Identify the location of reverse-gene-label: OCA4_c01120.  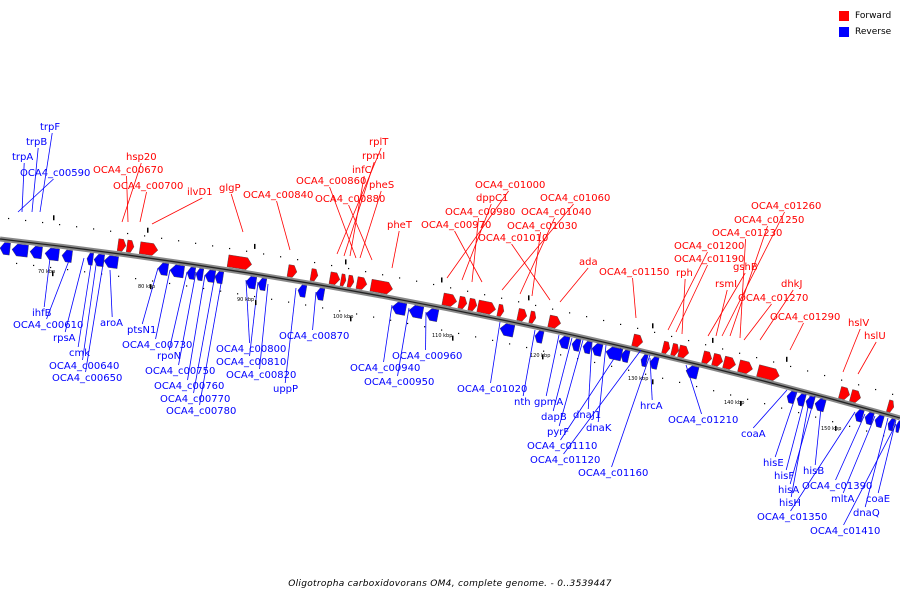
(565, 460).